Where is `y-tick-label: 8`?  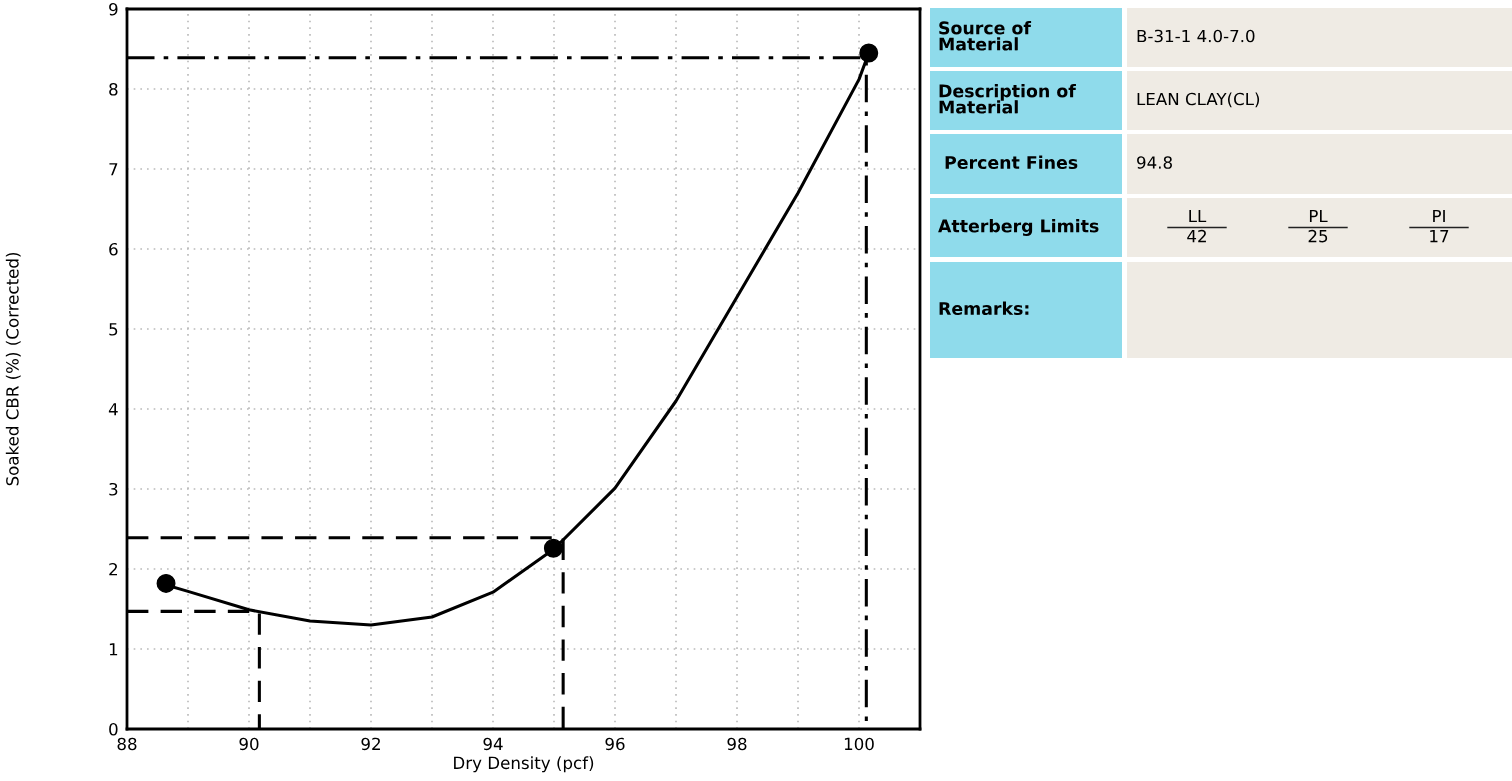
y-tick-label: 8 is located at coordinates (113, 89).